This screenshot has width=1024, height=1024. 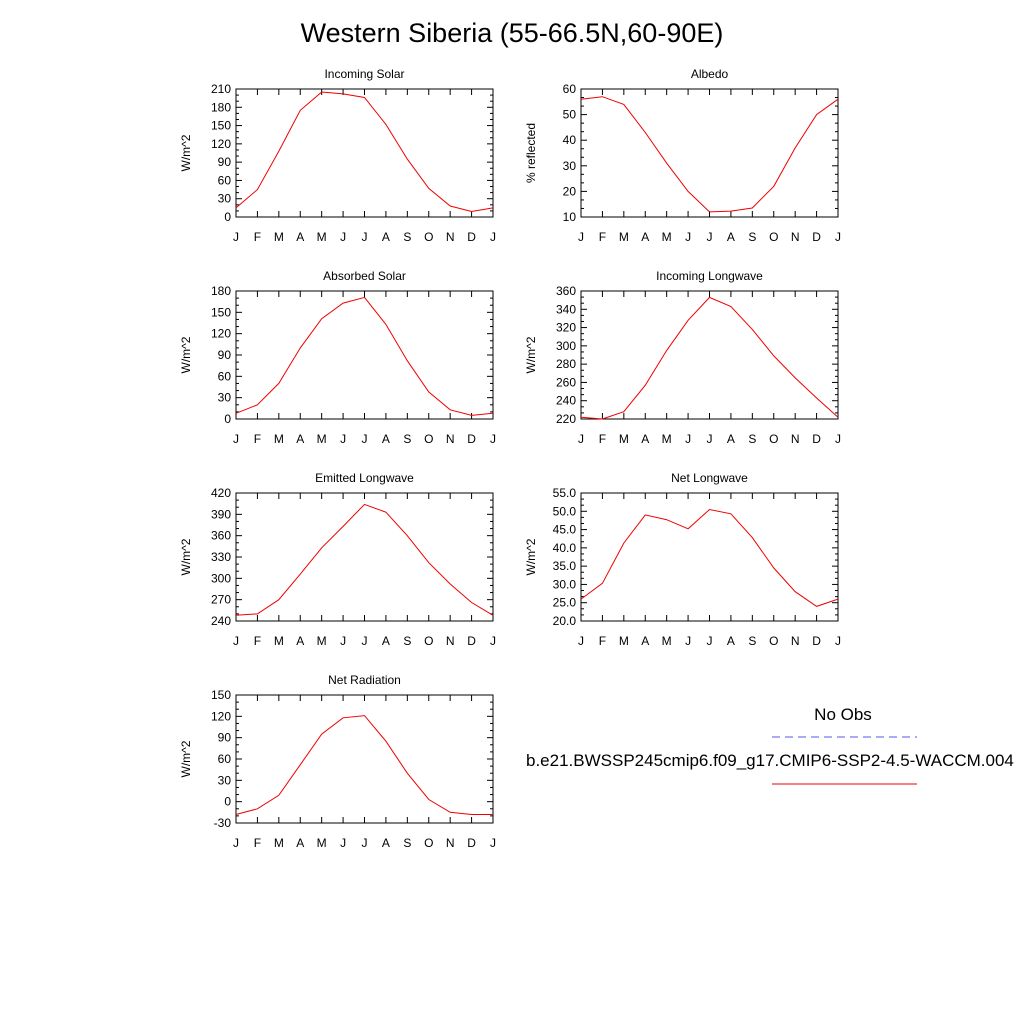 I want to click on y-tick-label: 260, so click(x=566, y=382).